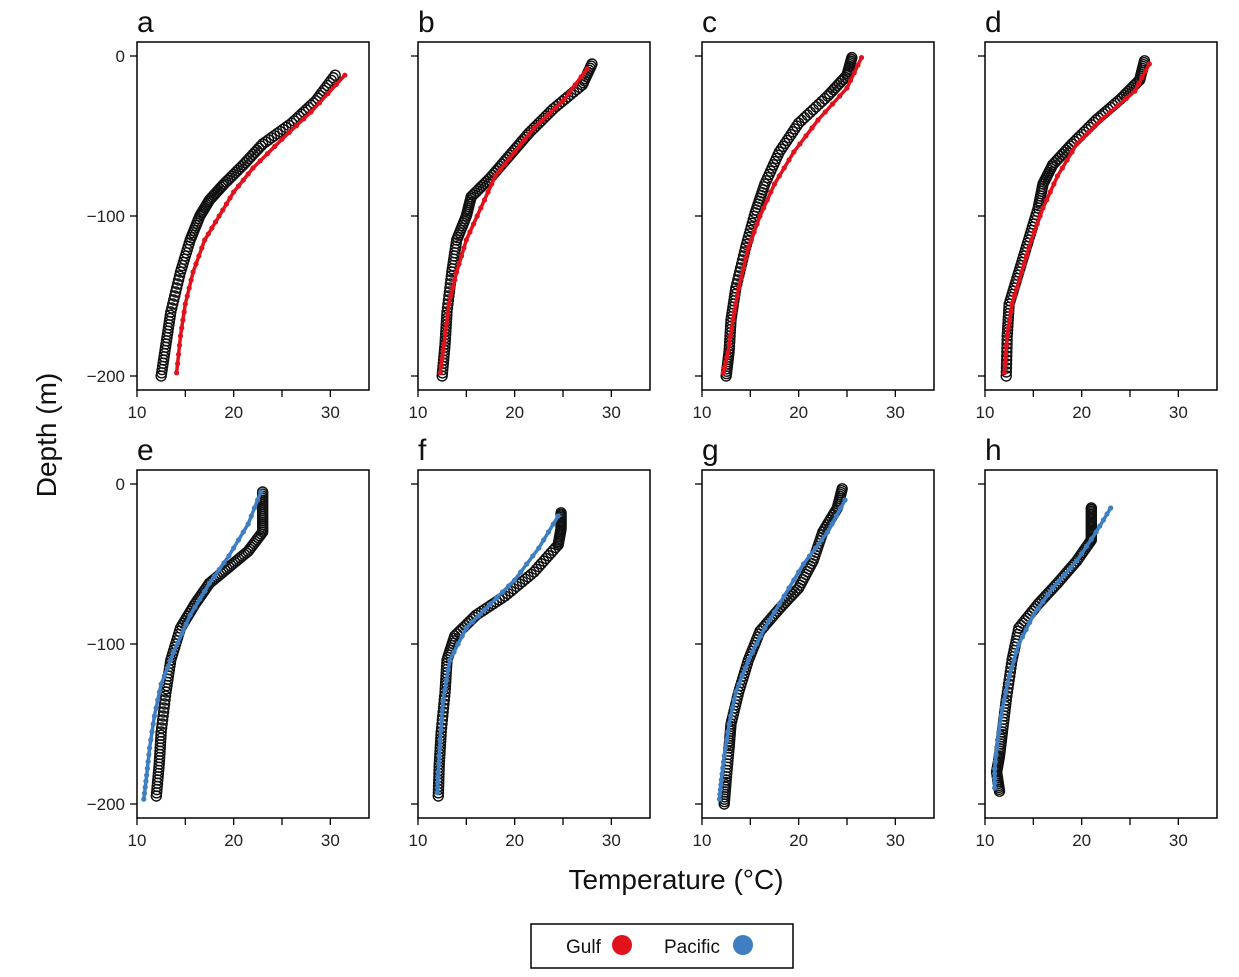 The height and width of the screenshot is (977, 1239). I want to click on panel-label-f: f, so click(422, 450).